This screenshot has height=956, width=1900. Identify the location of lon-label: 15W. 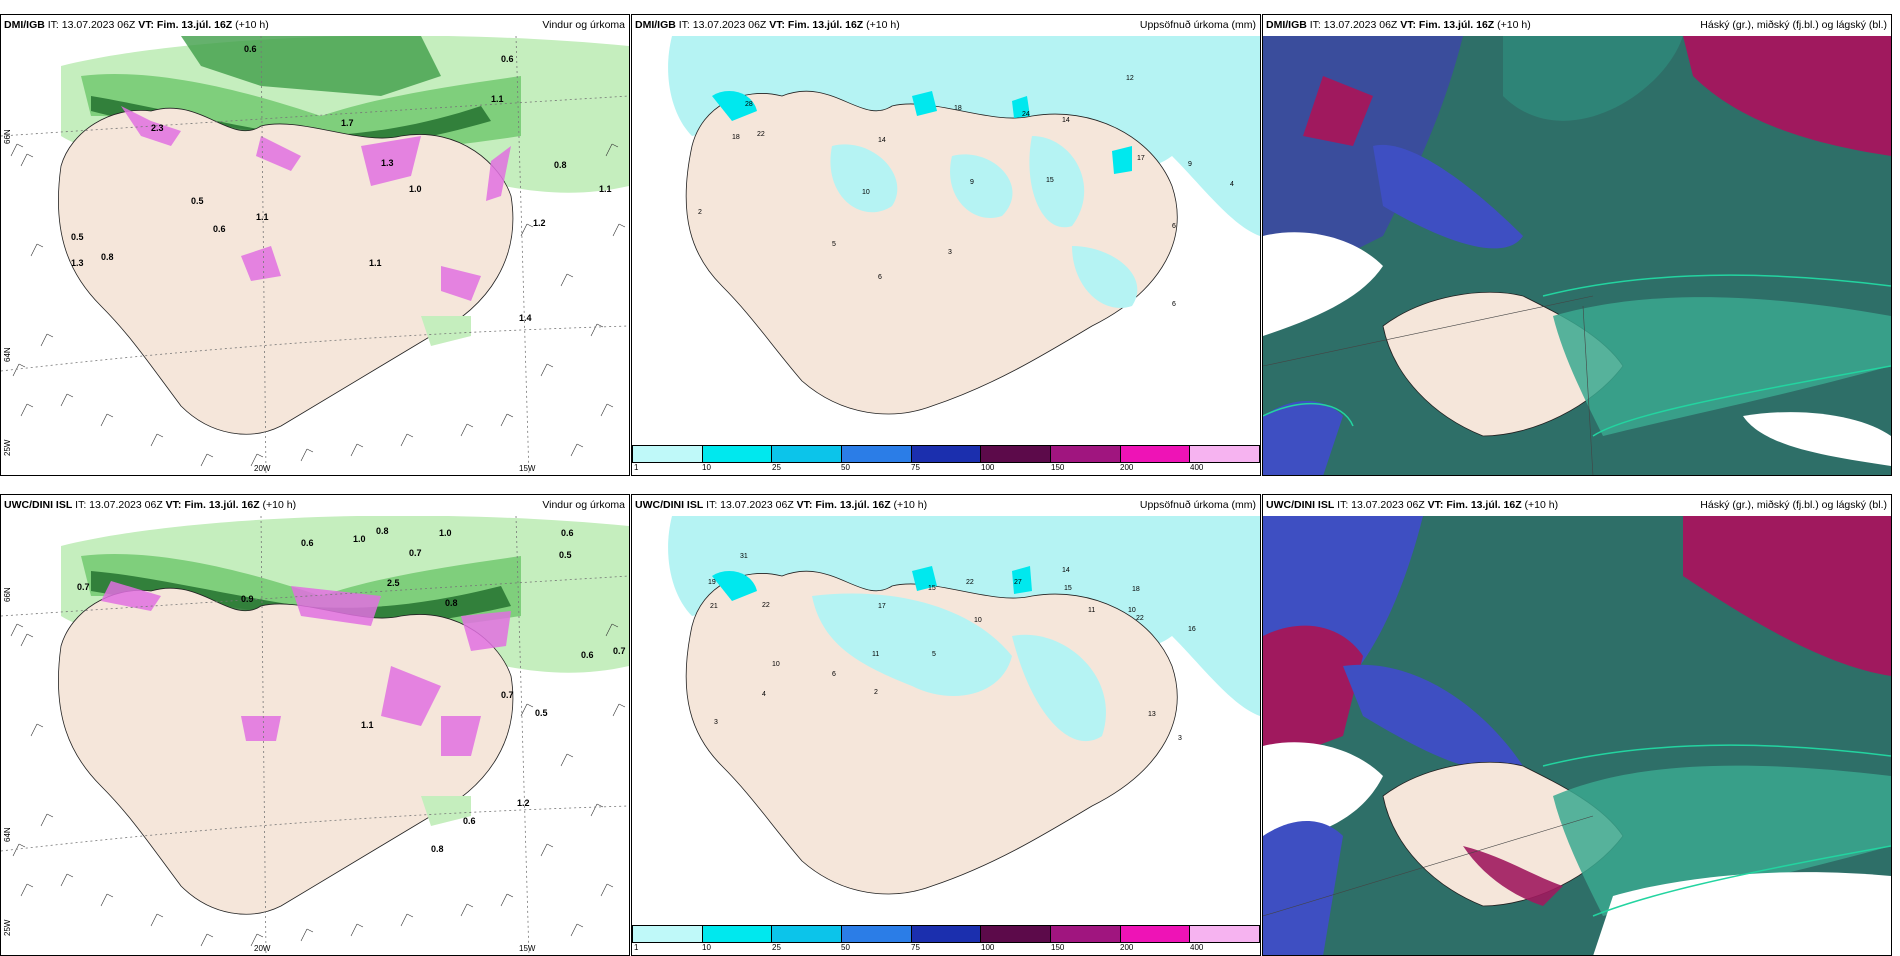
(527, 948).